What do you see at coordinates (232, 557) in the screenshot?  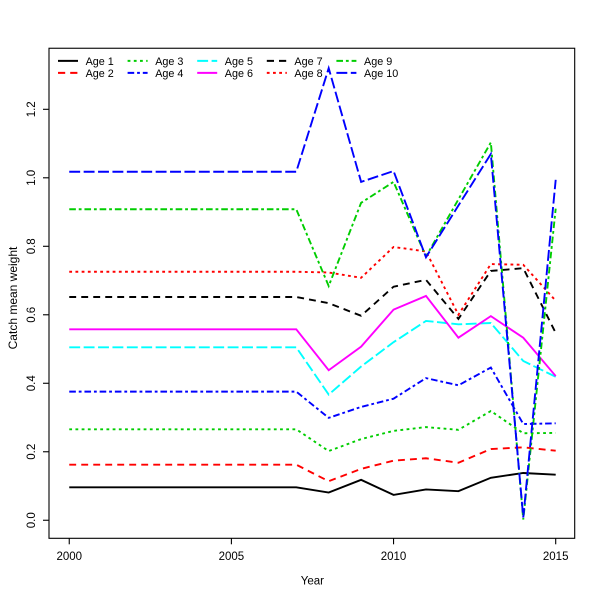 I see `svg-text: 2005` at bounding box center [232, 557].